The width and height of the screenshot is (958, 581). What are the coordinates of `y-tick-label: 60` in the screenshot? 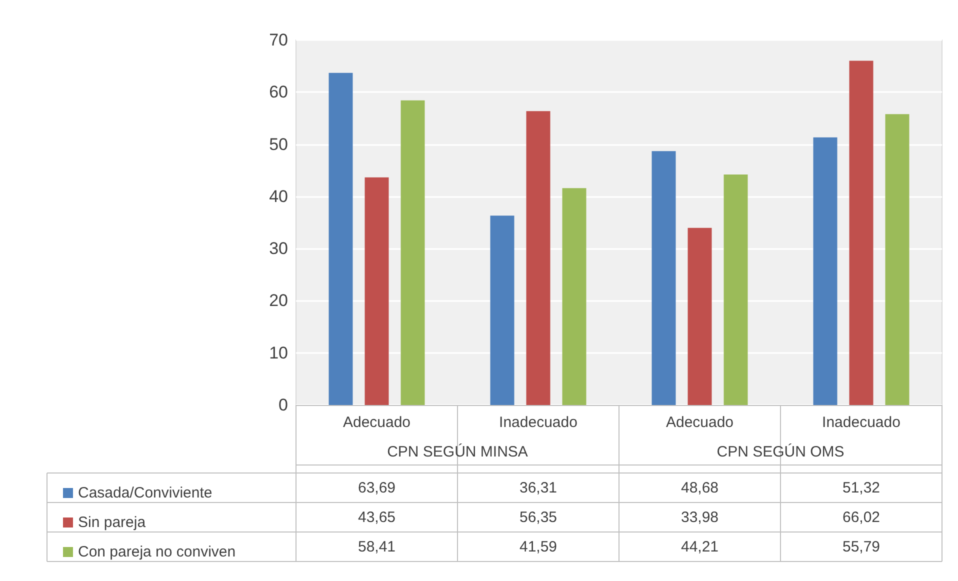 It's located at (278, 92).